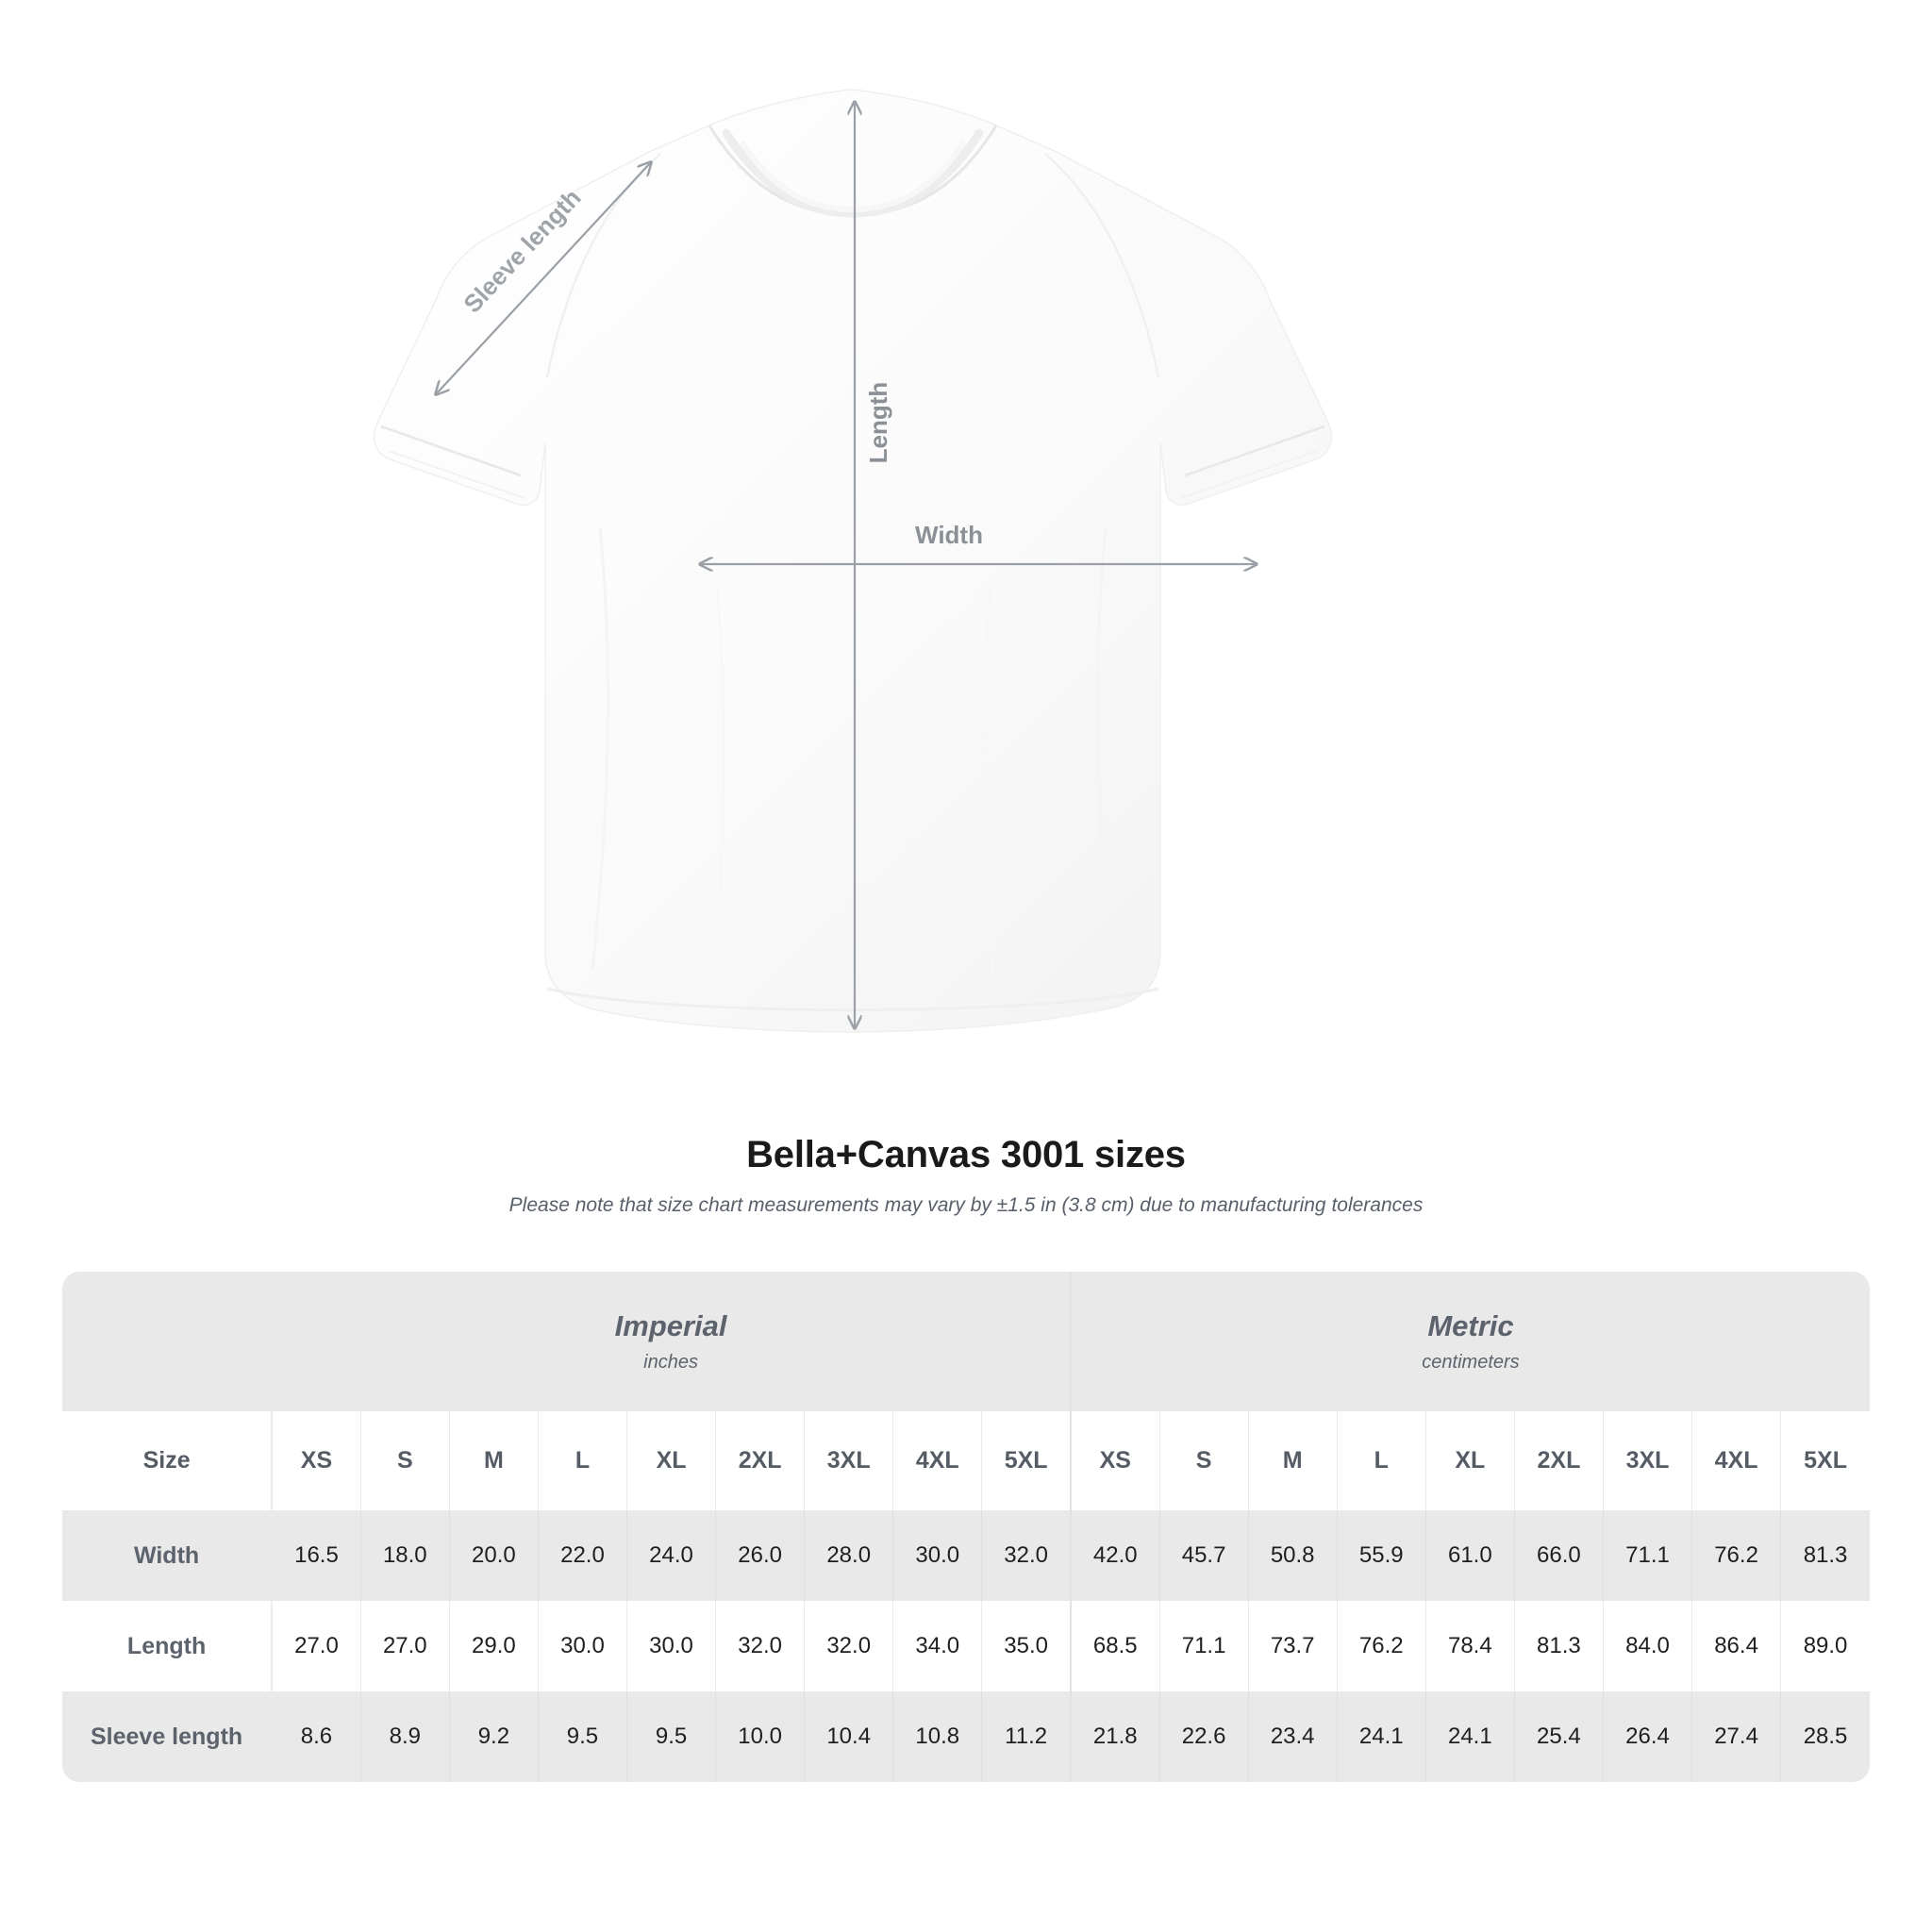 This screenshot has width=1932, height=1932. I want to click on size-header-cell-imperial-s: S, so click(404, 1461).